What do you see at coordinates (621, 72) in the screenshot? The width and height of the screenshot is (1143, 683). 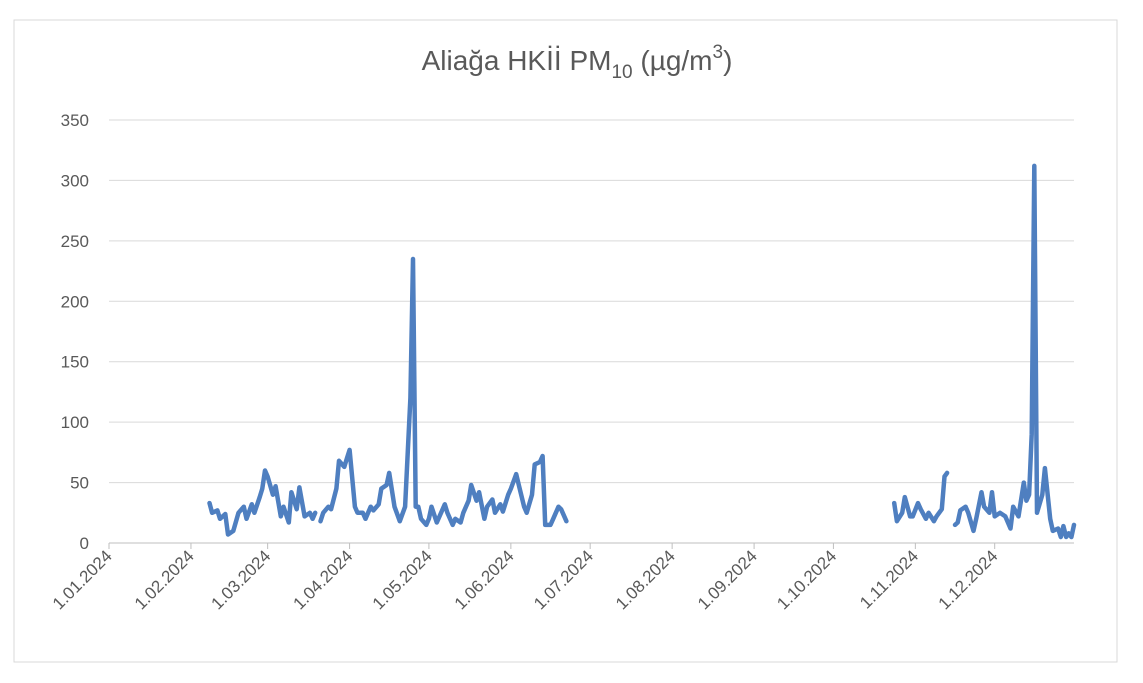 I see `title-subscript: 10` at bounding box center [621, 72].